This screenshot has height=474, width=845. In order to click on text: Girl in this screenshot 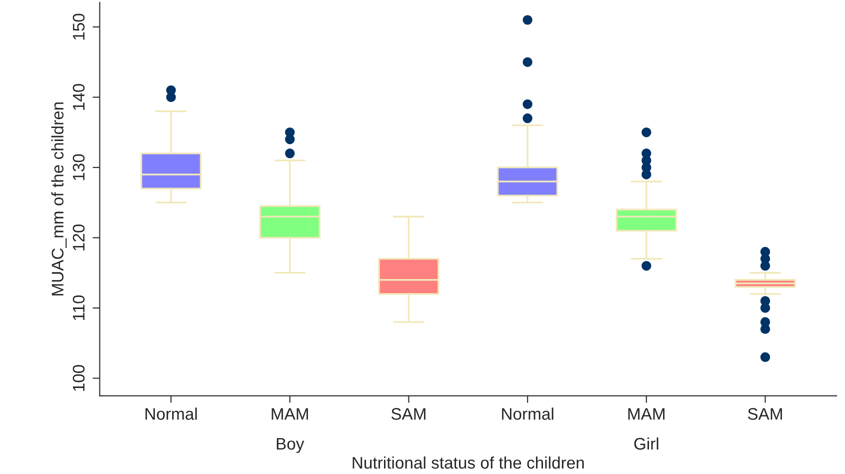, I will do `click(646, 443)`.